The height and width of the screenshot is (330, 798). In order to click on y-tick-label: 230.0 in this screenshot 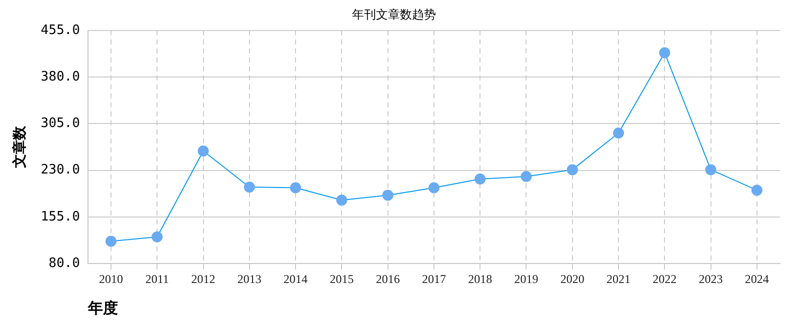, I will do `click(60, 170)`.